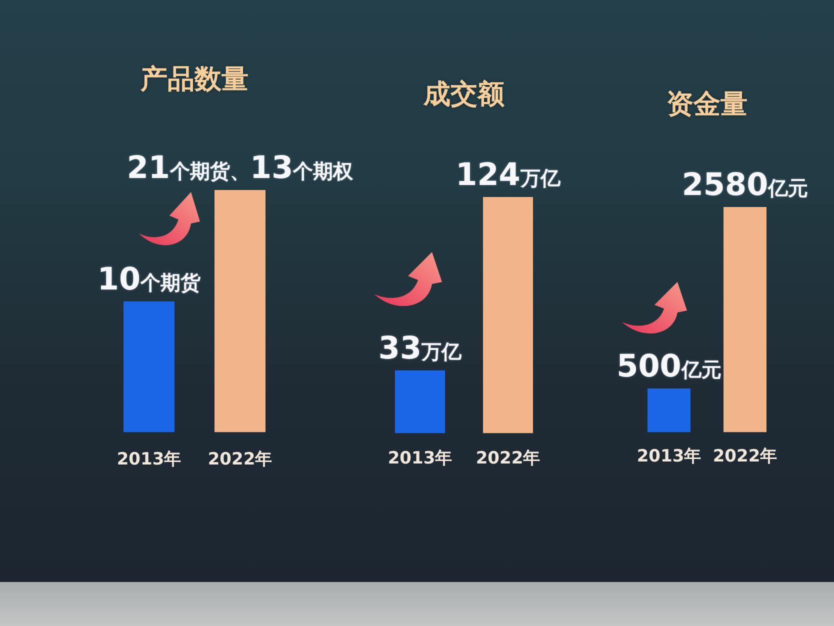  What do you see at coordinates (669, 366) in the screenshot?
I see `data-label: 500亿元` at bounding box center [669, 366].